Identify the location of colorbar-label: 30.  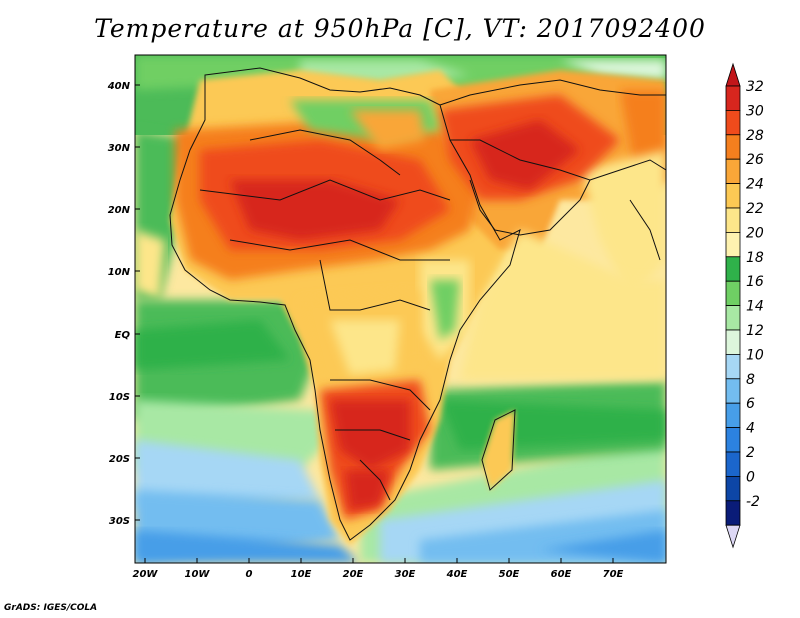
(755, 111).